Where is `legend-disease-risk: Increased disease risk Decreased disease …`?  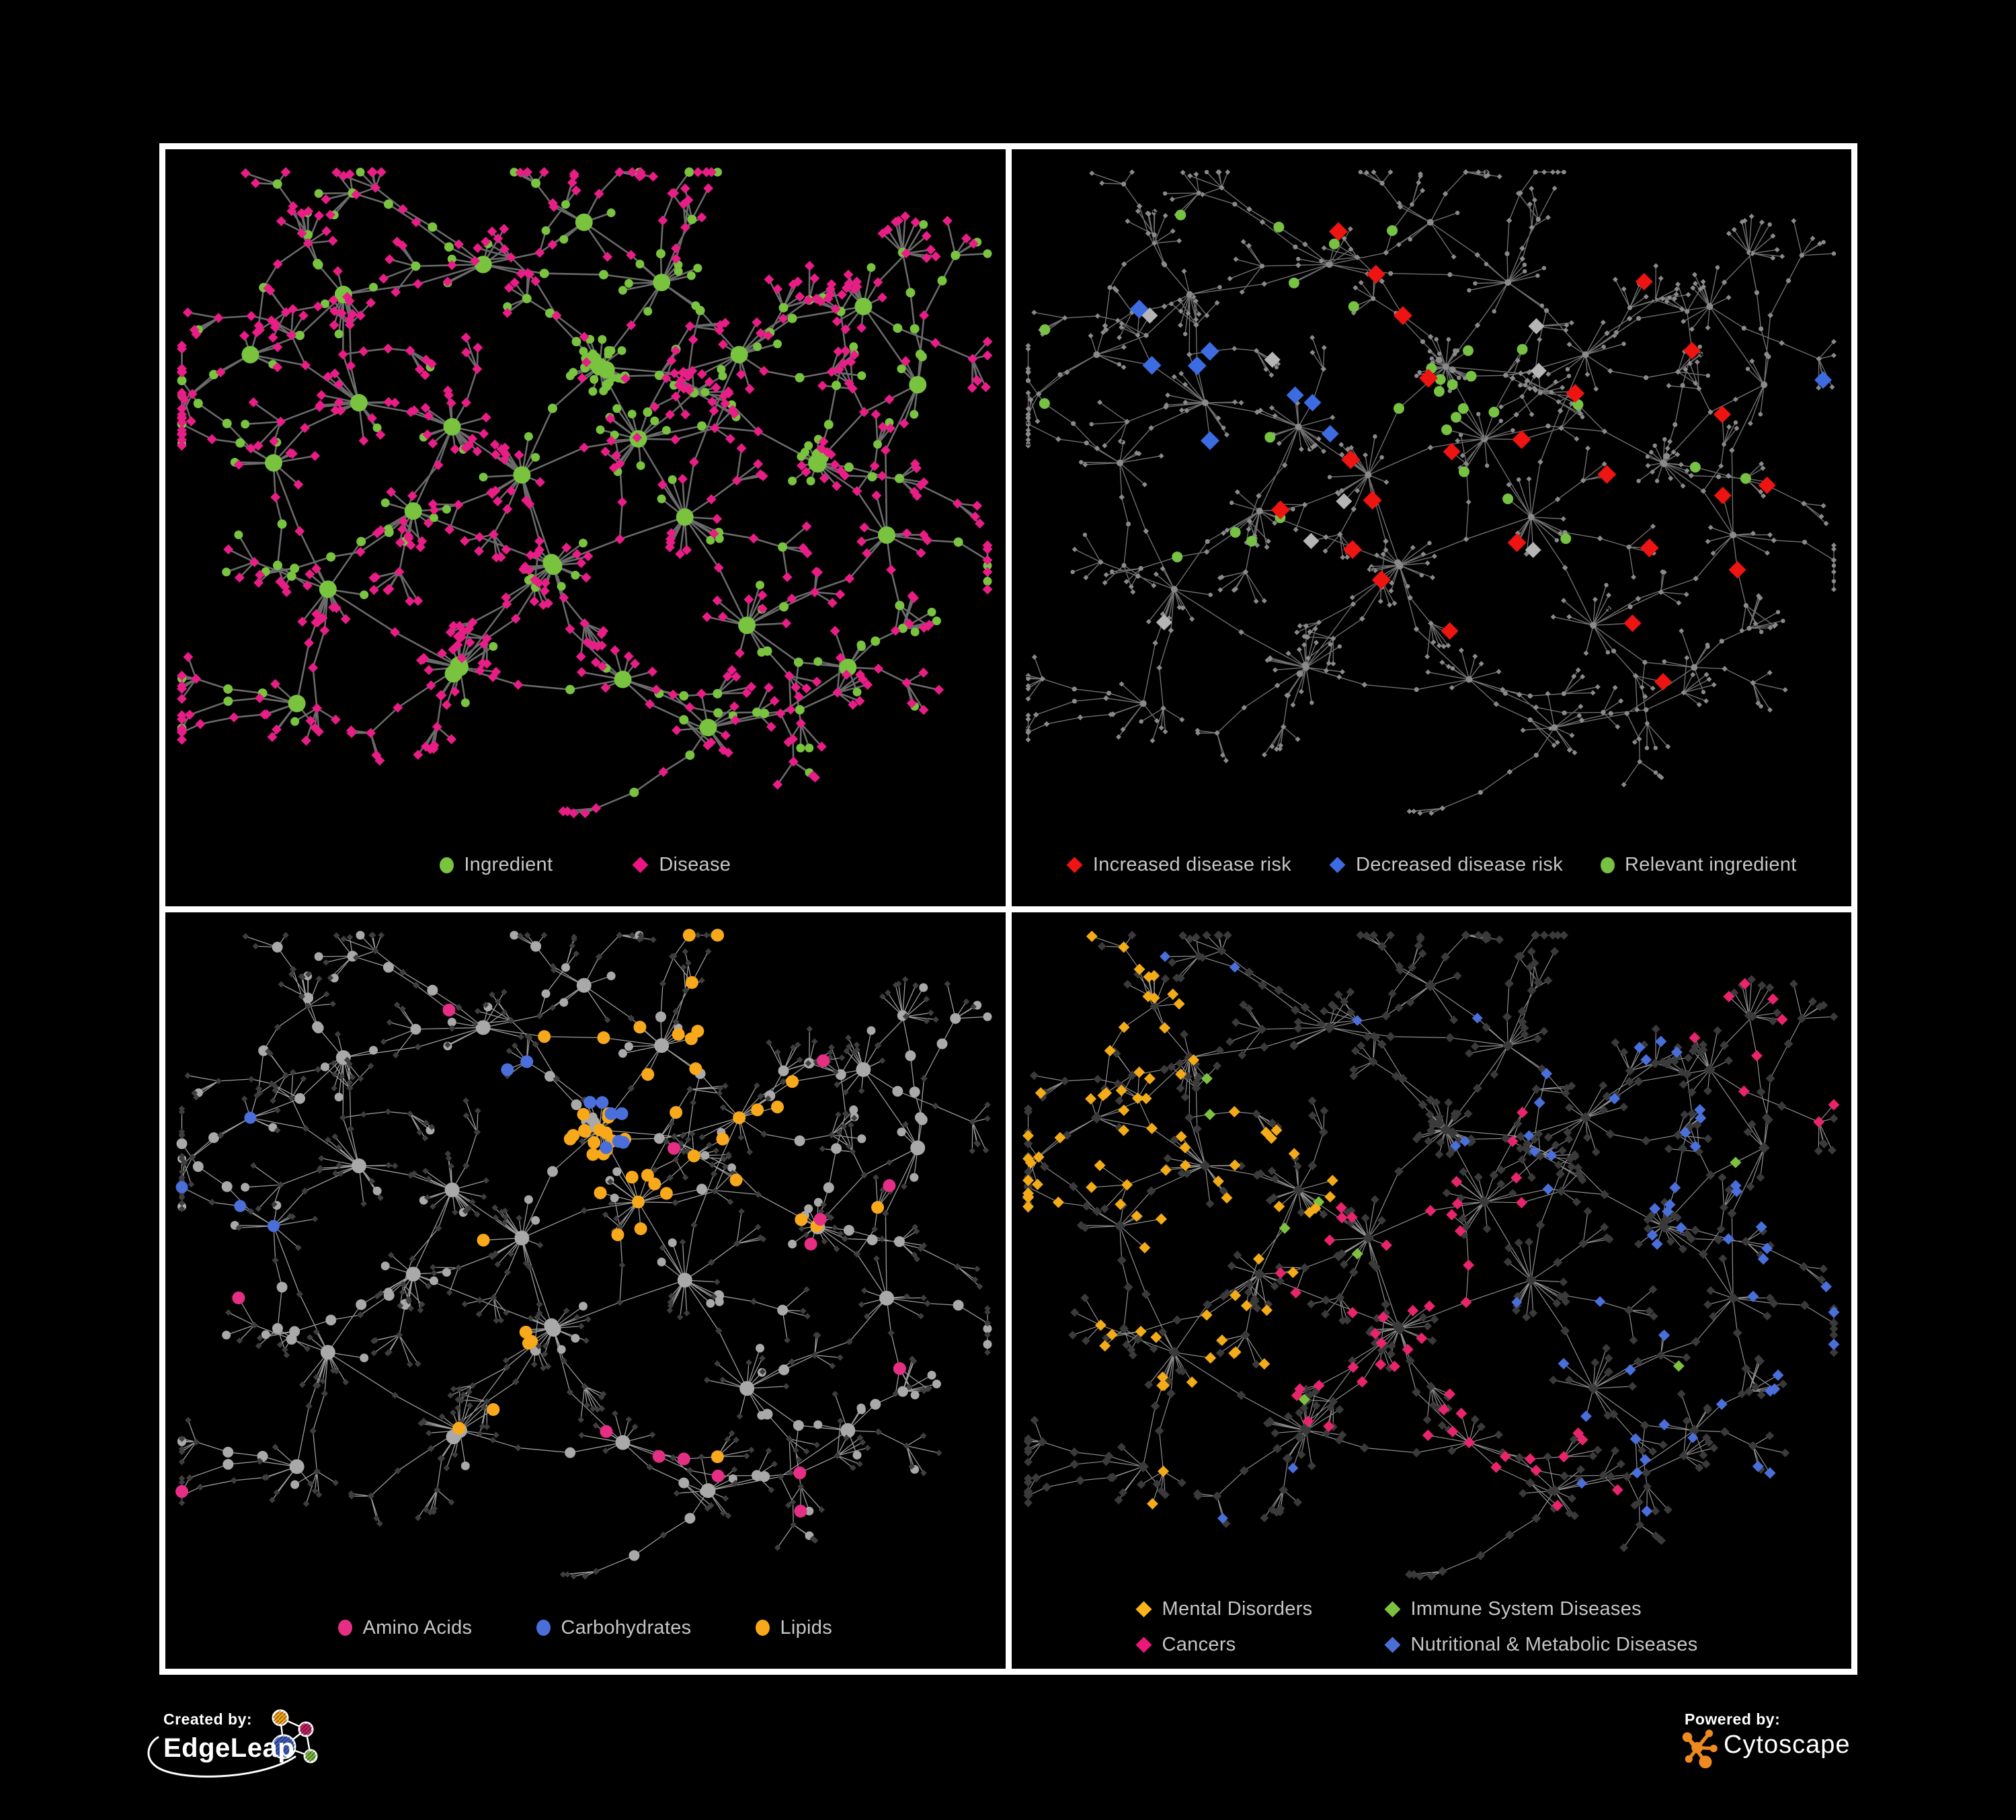 legend-disease-risk: Increased disease risk Decreased disease … is located at coordinates (1432, 865).